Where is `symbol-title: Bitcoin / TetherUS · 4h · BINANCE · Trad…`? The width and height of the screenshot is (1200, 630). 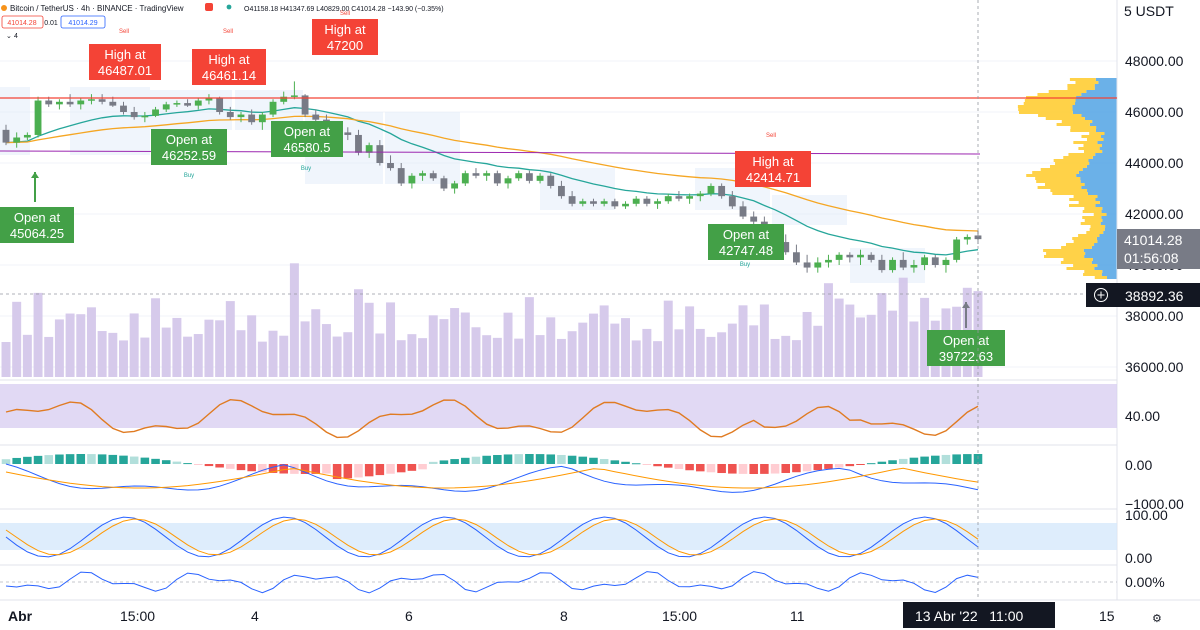 symbol-title: Bitcoin / TetherUS · 4h · BINANCE · Trad… is located at coordinates (97, 8).